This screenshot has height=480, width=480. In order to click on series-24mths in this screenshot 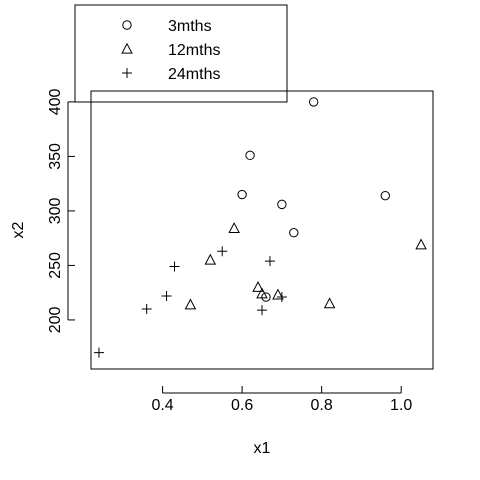, I will do `click(190, 302)`.